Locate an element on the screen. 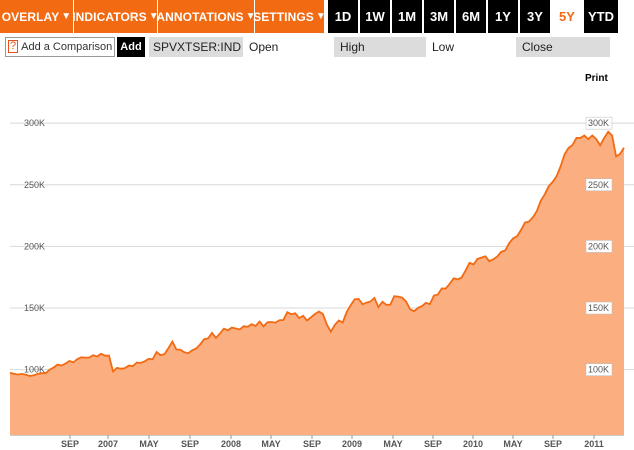  settings-menu-button: SETTINGS ▼ is located at coordinates (289, 16).